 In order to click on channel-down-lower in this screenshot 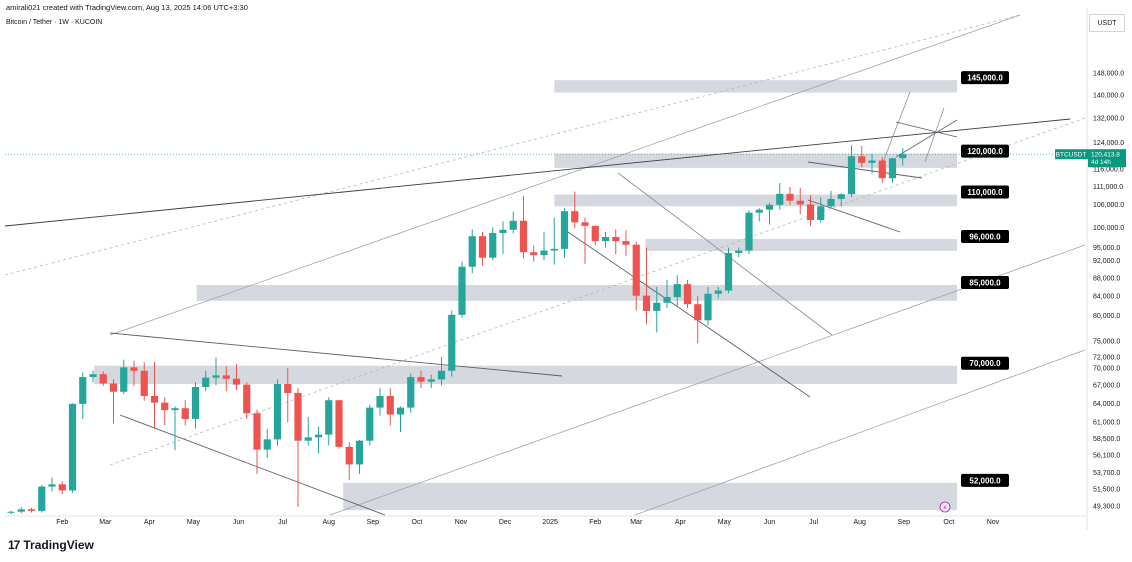, I will do `click(689, 314)`.